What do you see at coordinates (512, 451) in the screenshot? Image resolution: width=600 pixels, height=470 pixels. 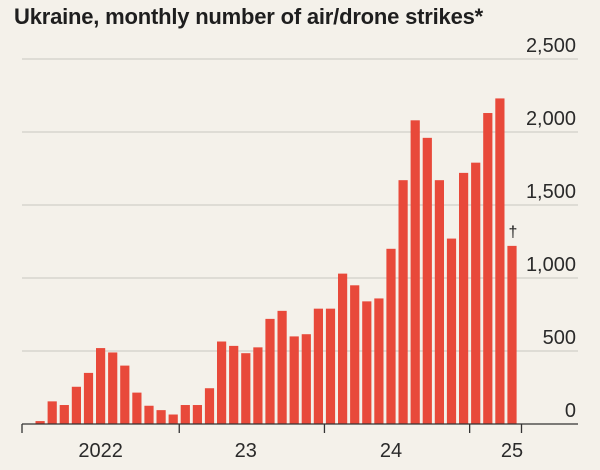 I see `x-tick-label-3: 25` at bounding box center [512, 451].